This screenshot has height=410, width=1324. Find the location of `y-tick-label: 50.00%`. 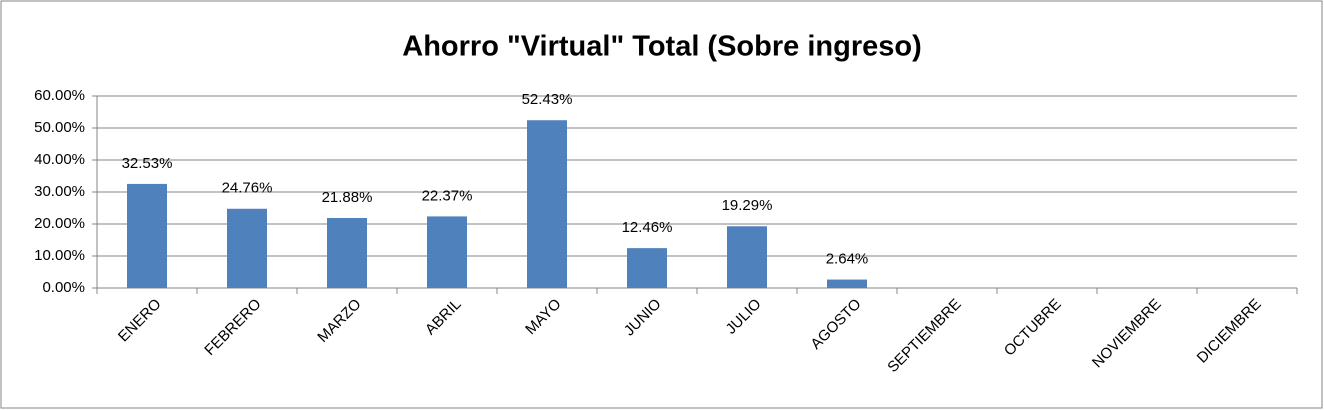

y-tick-label: 50.00% is located at coordinates (59, 127).